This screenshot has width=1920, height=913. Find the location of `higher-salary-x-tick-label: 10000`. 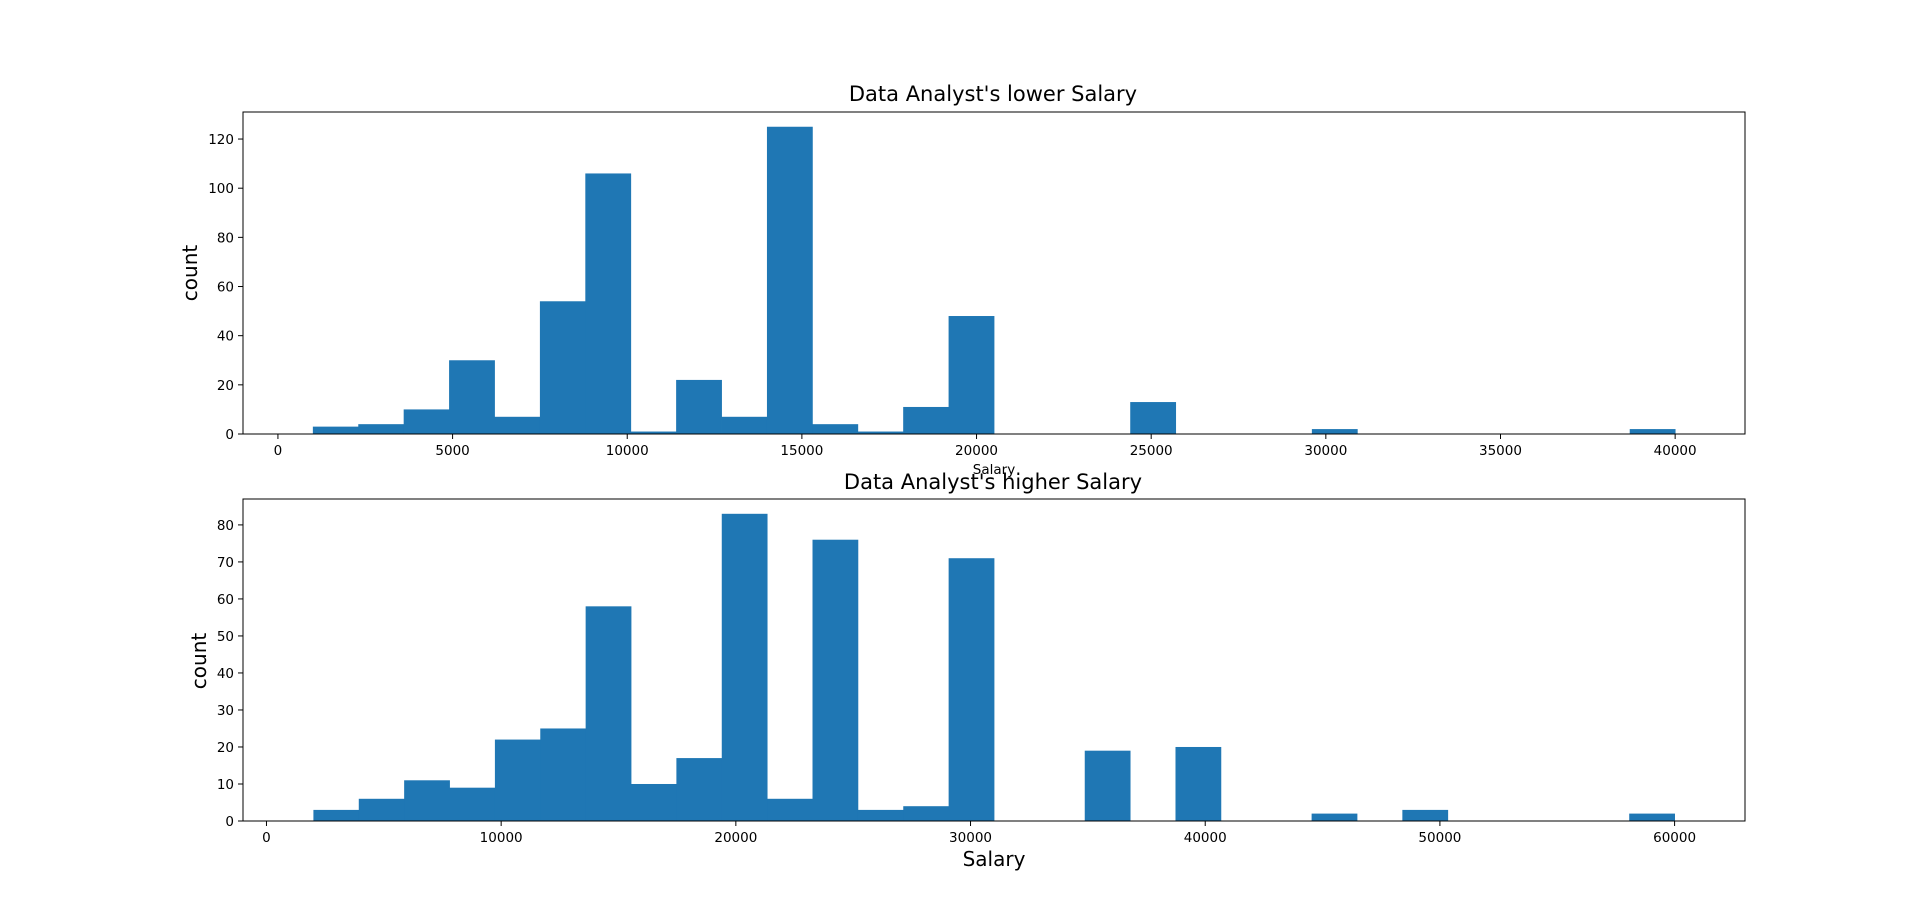

higher-salary-x-tick-label: 10000 is located at coordinates (501, 838).